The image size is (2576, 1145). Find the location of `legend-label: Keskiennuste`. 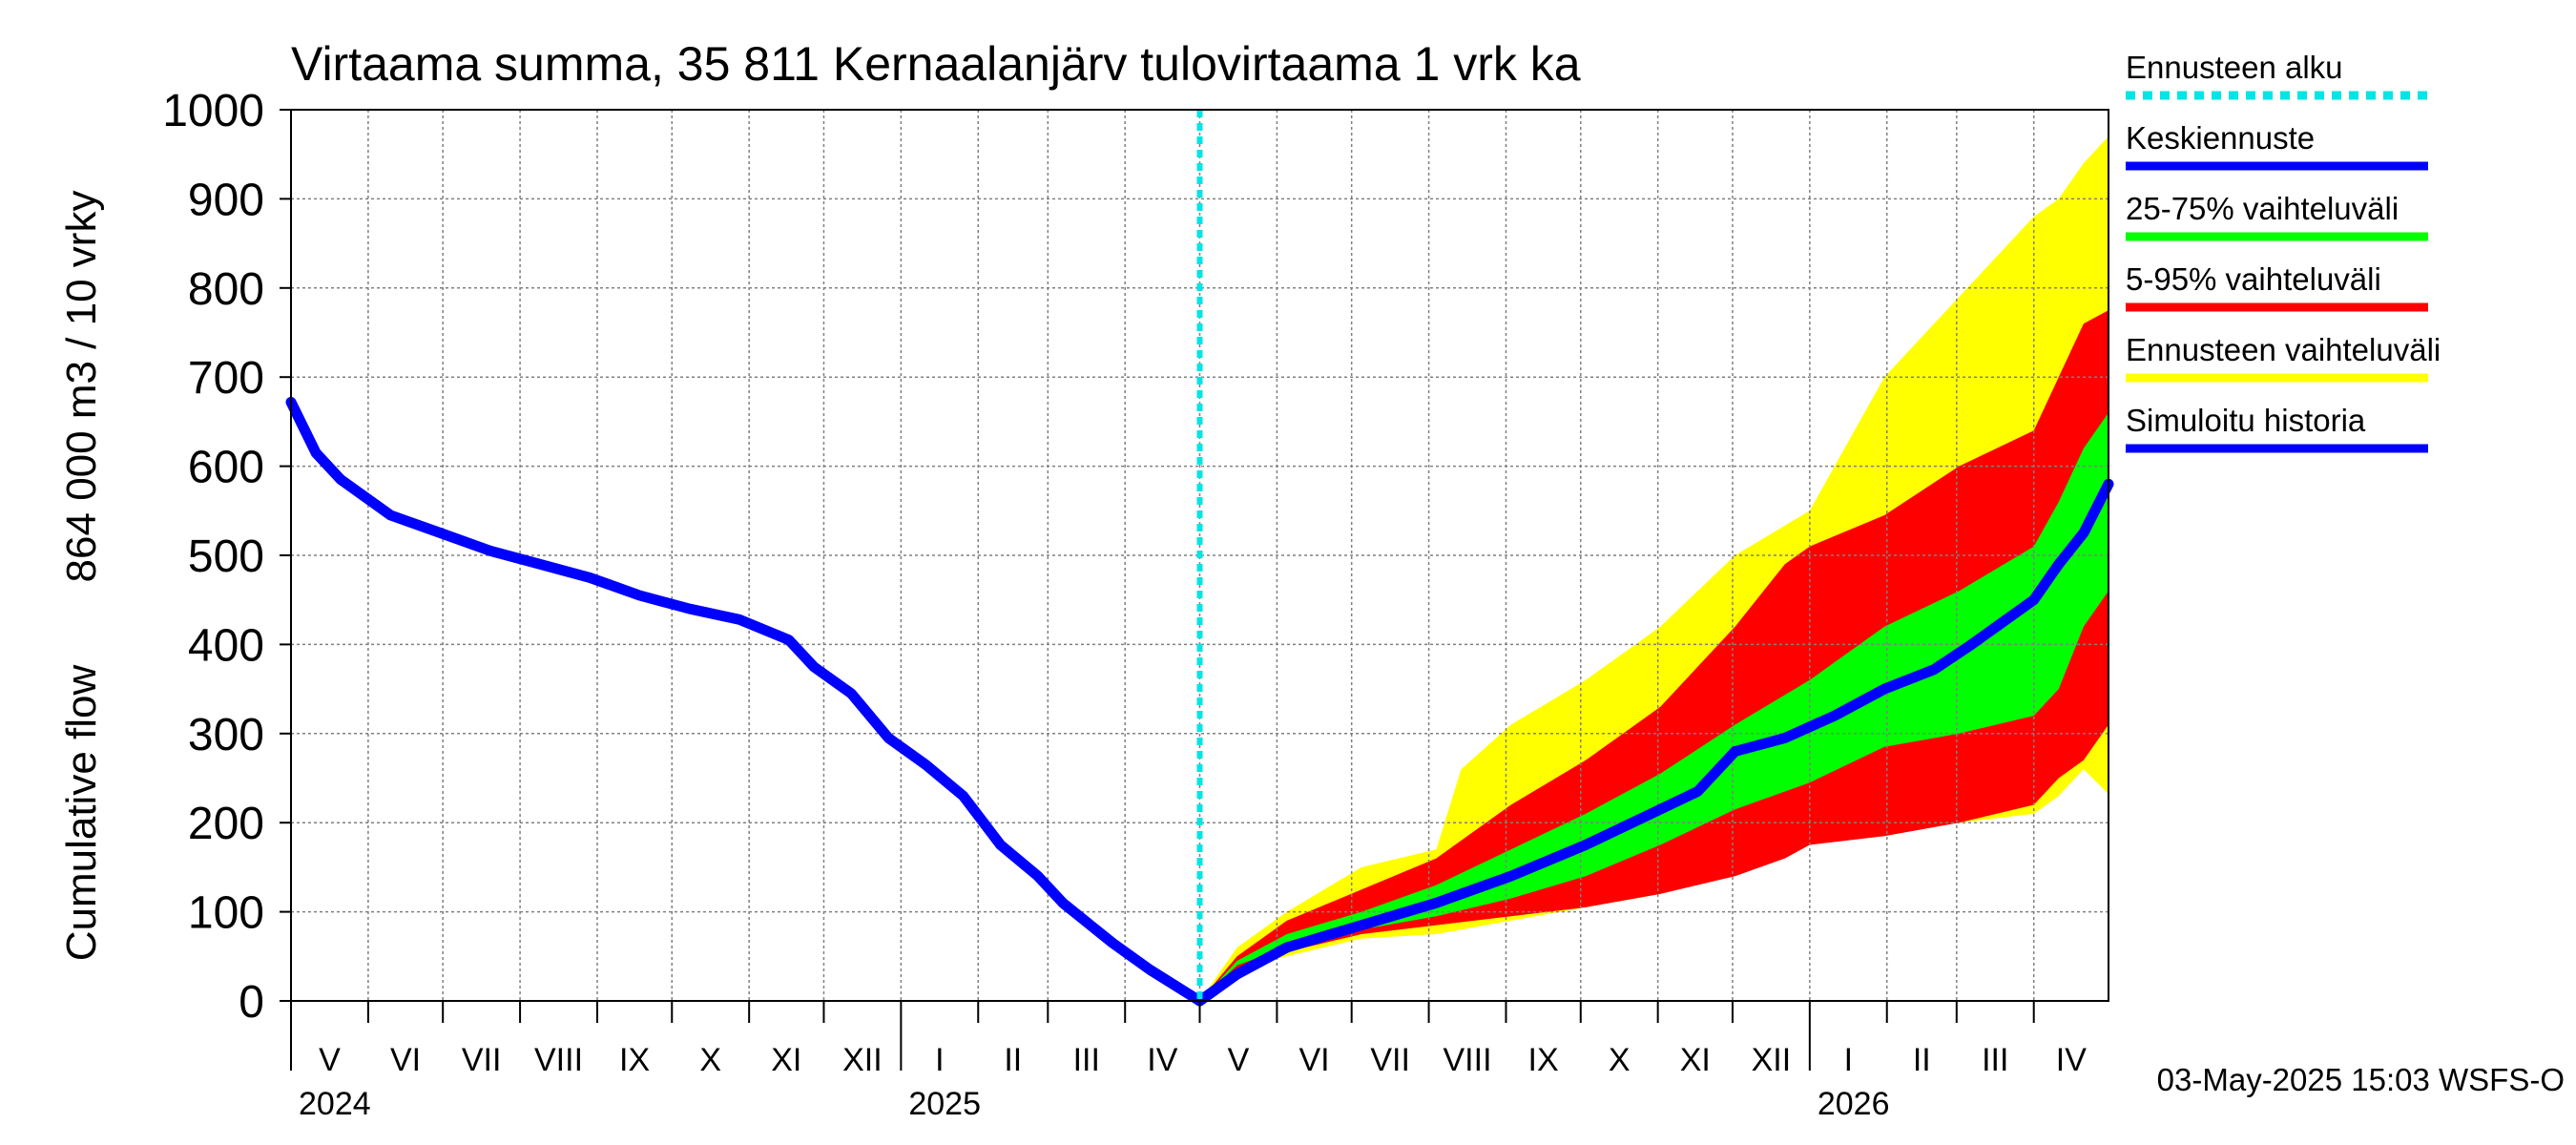

legend-label: Keskiennuste is located at coordinates (2220, 138).